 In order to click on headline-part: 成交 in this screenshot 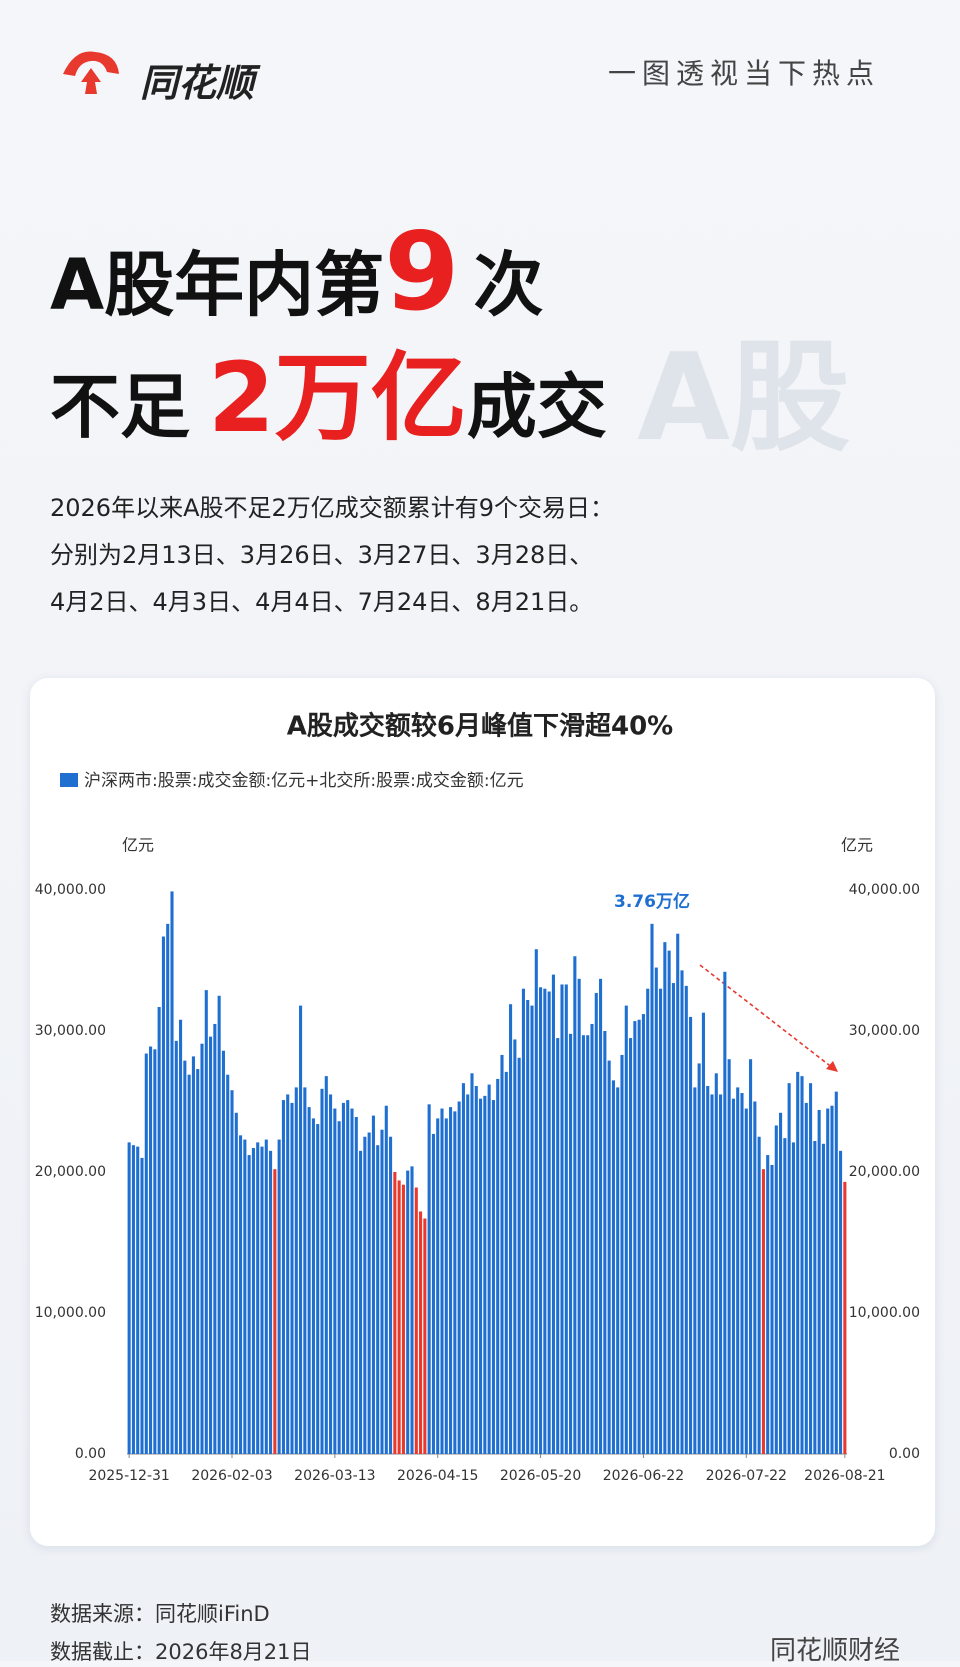, I will do `click(536, 407)`.